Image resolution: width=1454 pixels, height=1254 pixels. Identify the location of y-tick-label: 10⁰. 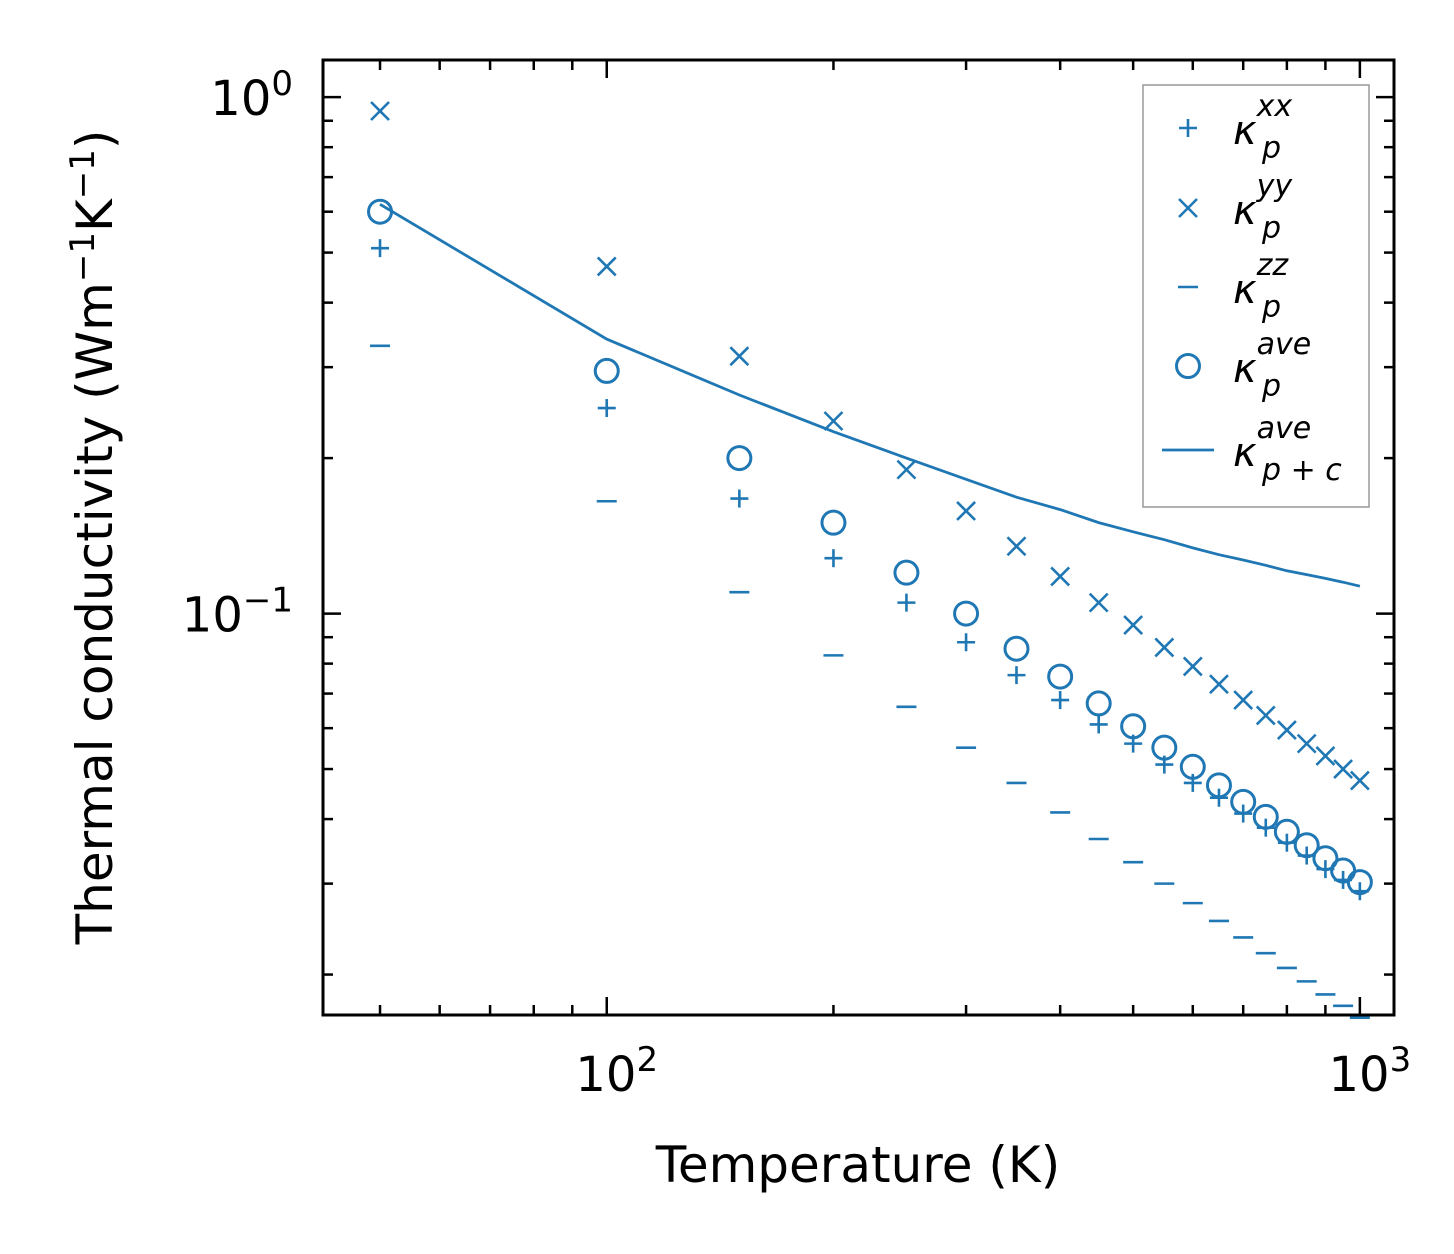
(251, 95).